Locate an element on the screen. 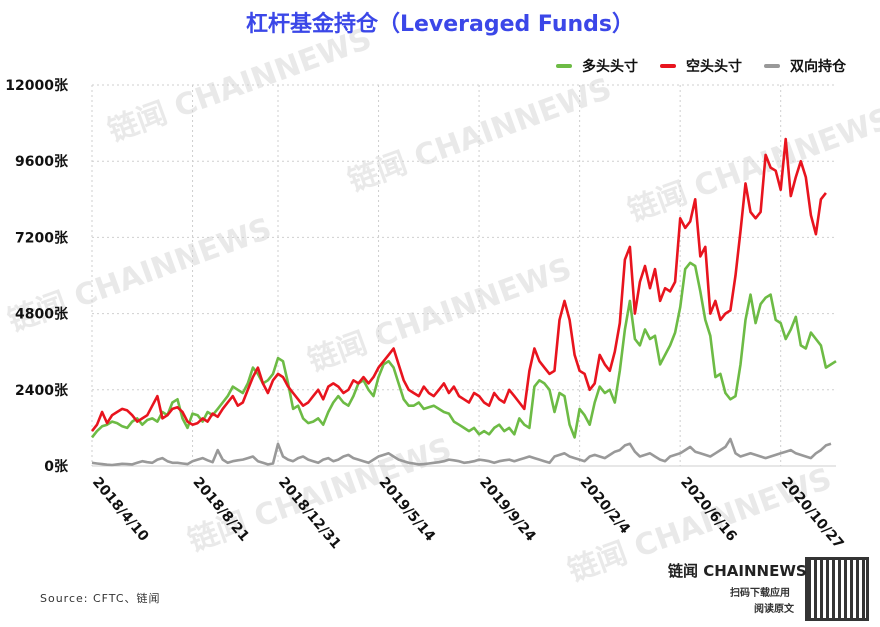 The image size is (880, 627). x-tick-label: 2018/12/31 is located at coordinates (309, 513).